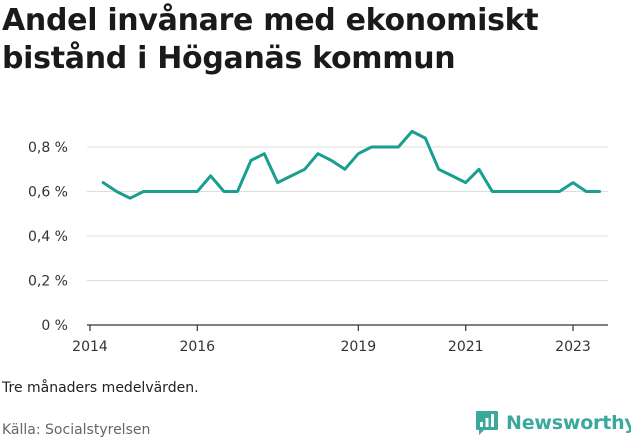  What do you see at coordinates (76, 430) in the screenshot?
I see `source-credit: Källa: Socialstyrelsen` at bounding box center [76, 430].